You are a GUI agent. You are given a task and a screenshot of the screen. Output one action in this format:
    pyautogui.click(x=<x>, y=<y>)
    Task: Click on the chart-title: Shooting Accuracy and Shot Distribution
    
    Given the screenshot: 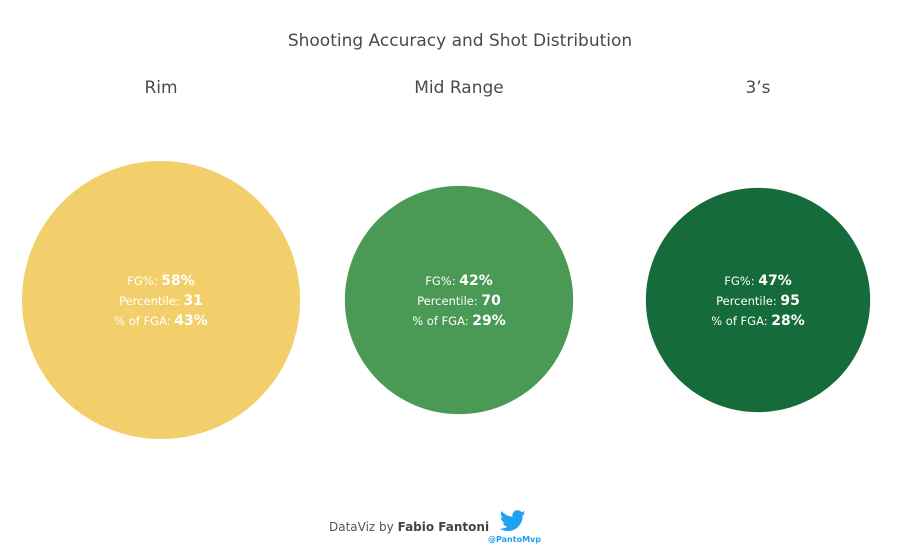 What is the action you would take?
    pyautogui.click(x=460, y=41)
    